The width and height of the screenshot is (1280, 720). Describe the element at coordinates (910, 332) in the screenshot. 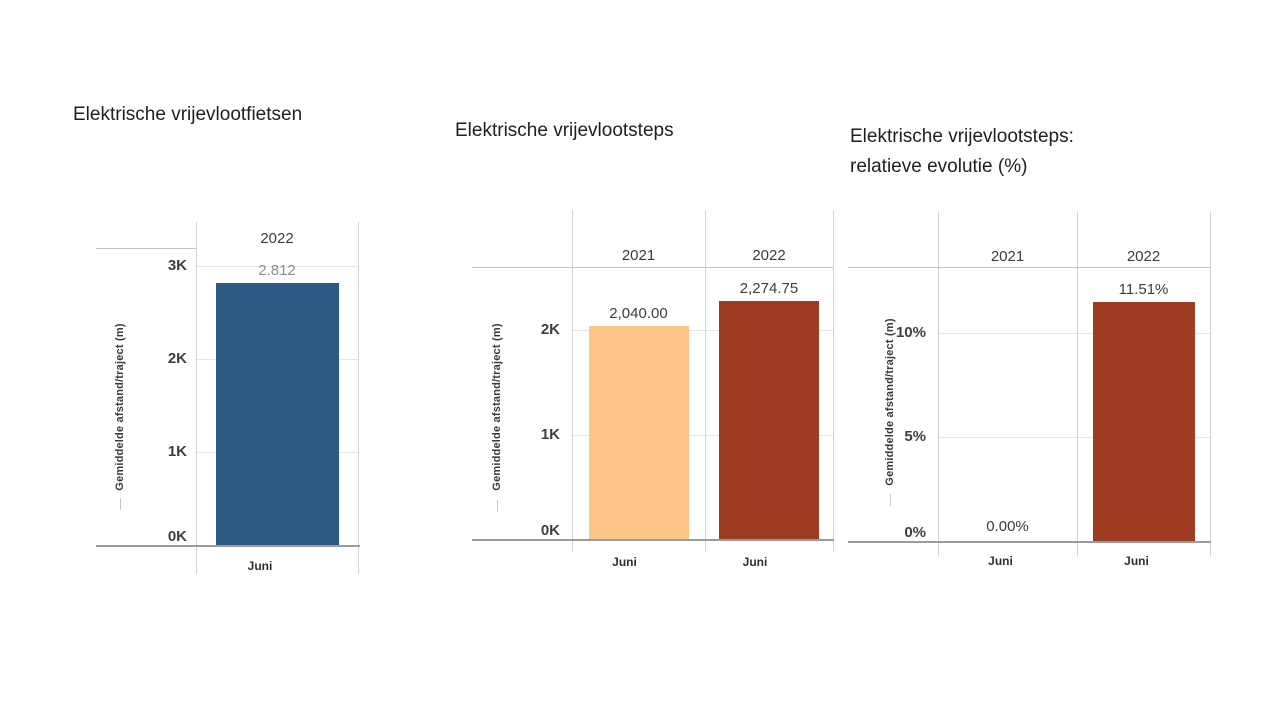

I see `y-tick-label: 10%` at that location.